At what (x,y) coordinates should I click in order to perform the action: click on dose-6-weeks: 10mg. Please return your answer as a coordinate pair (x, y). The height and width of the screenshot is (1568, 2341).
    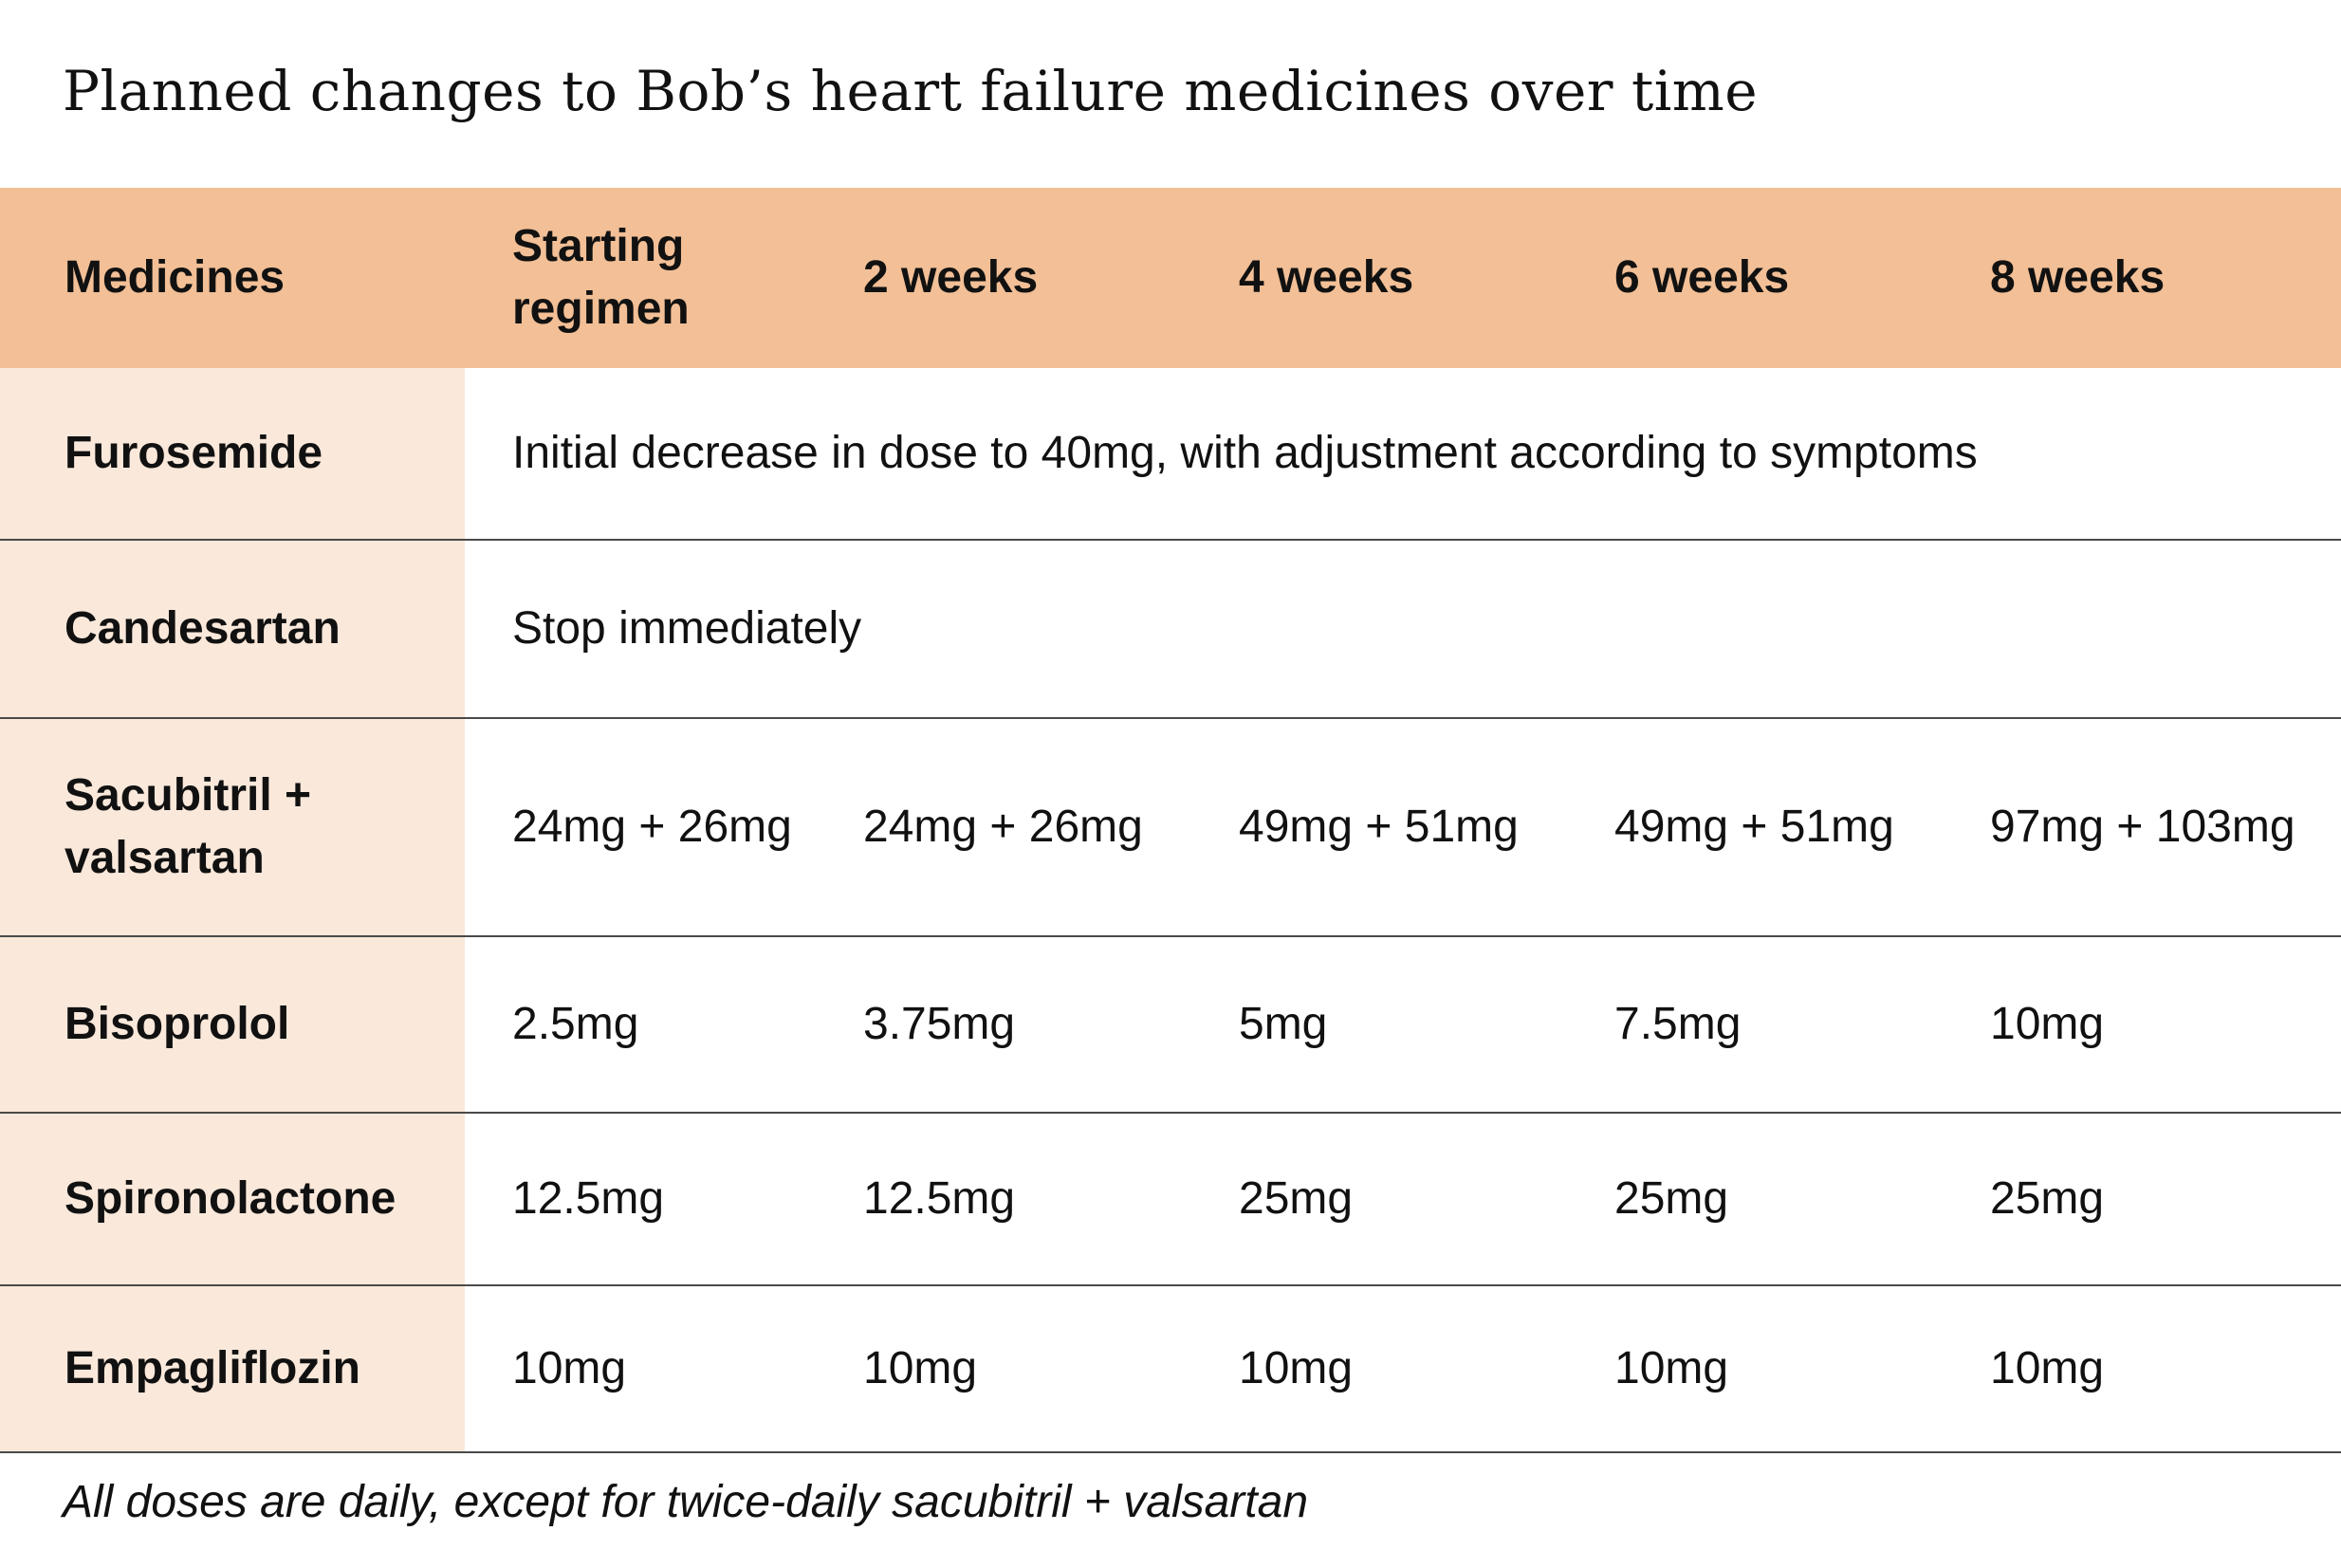
    Looking at the image, I should click on (1671, 1368).